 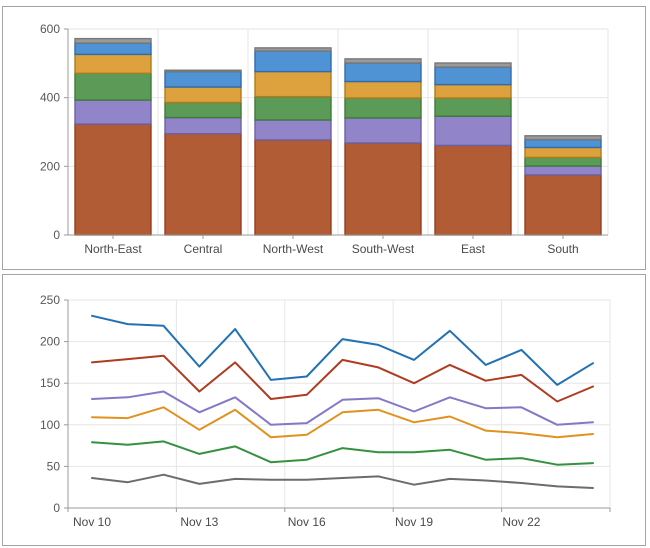 What do you see at coordinates (562, 249) in the screenshot?
I see `x-axis-category-label: South` at bounding box center [562, 249].